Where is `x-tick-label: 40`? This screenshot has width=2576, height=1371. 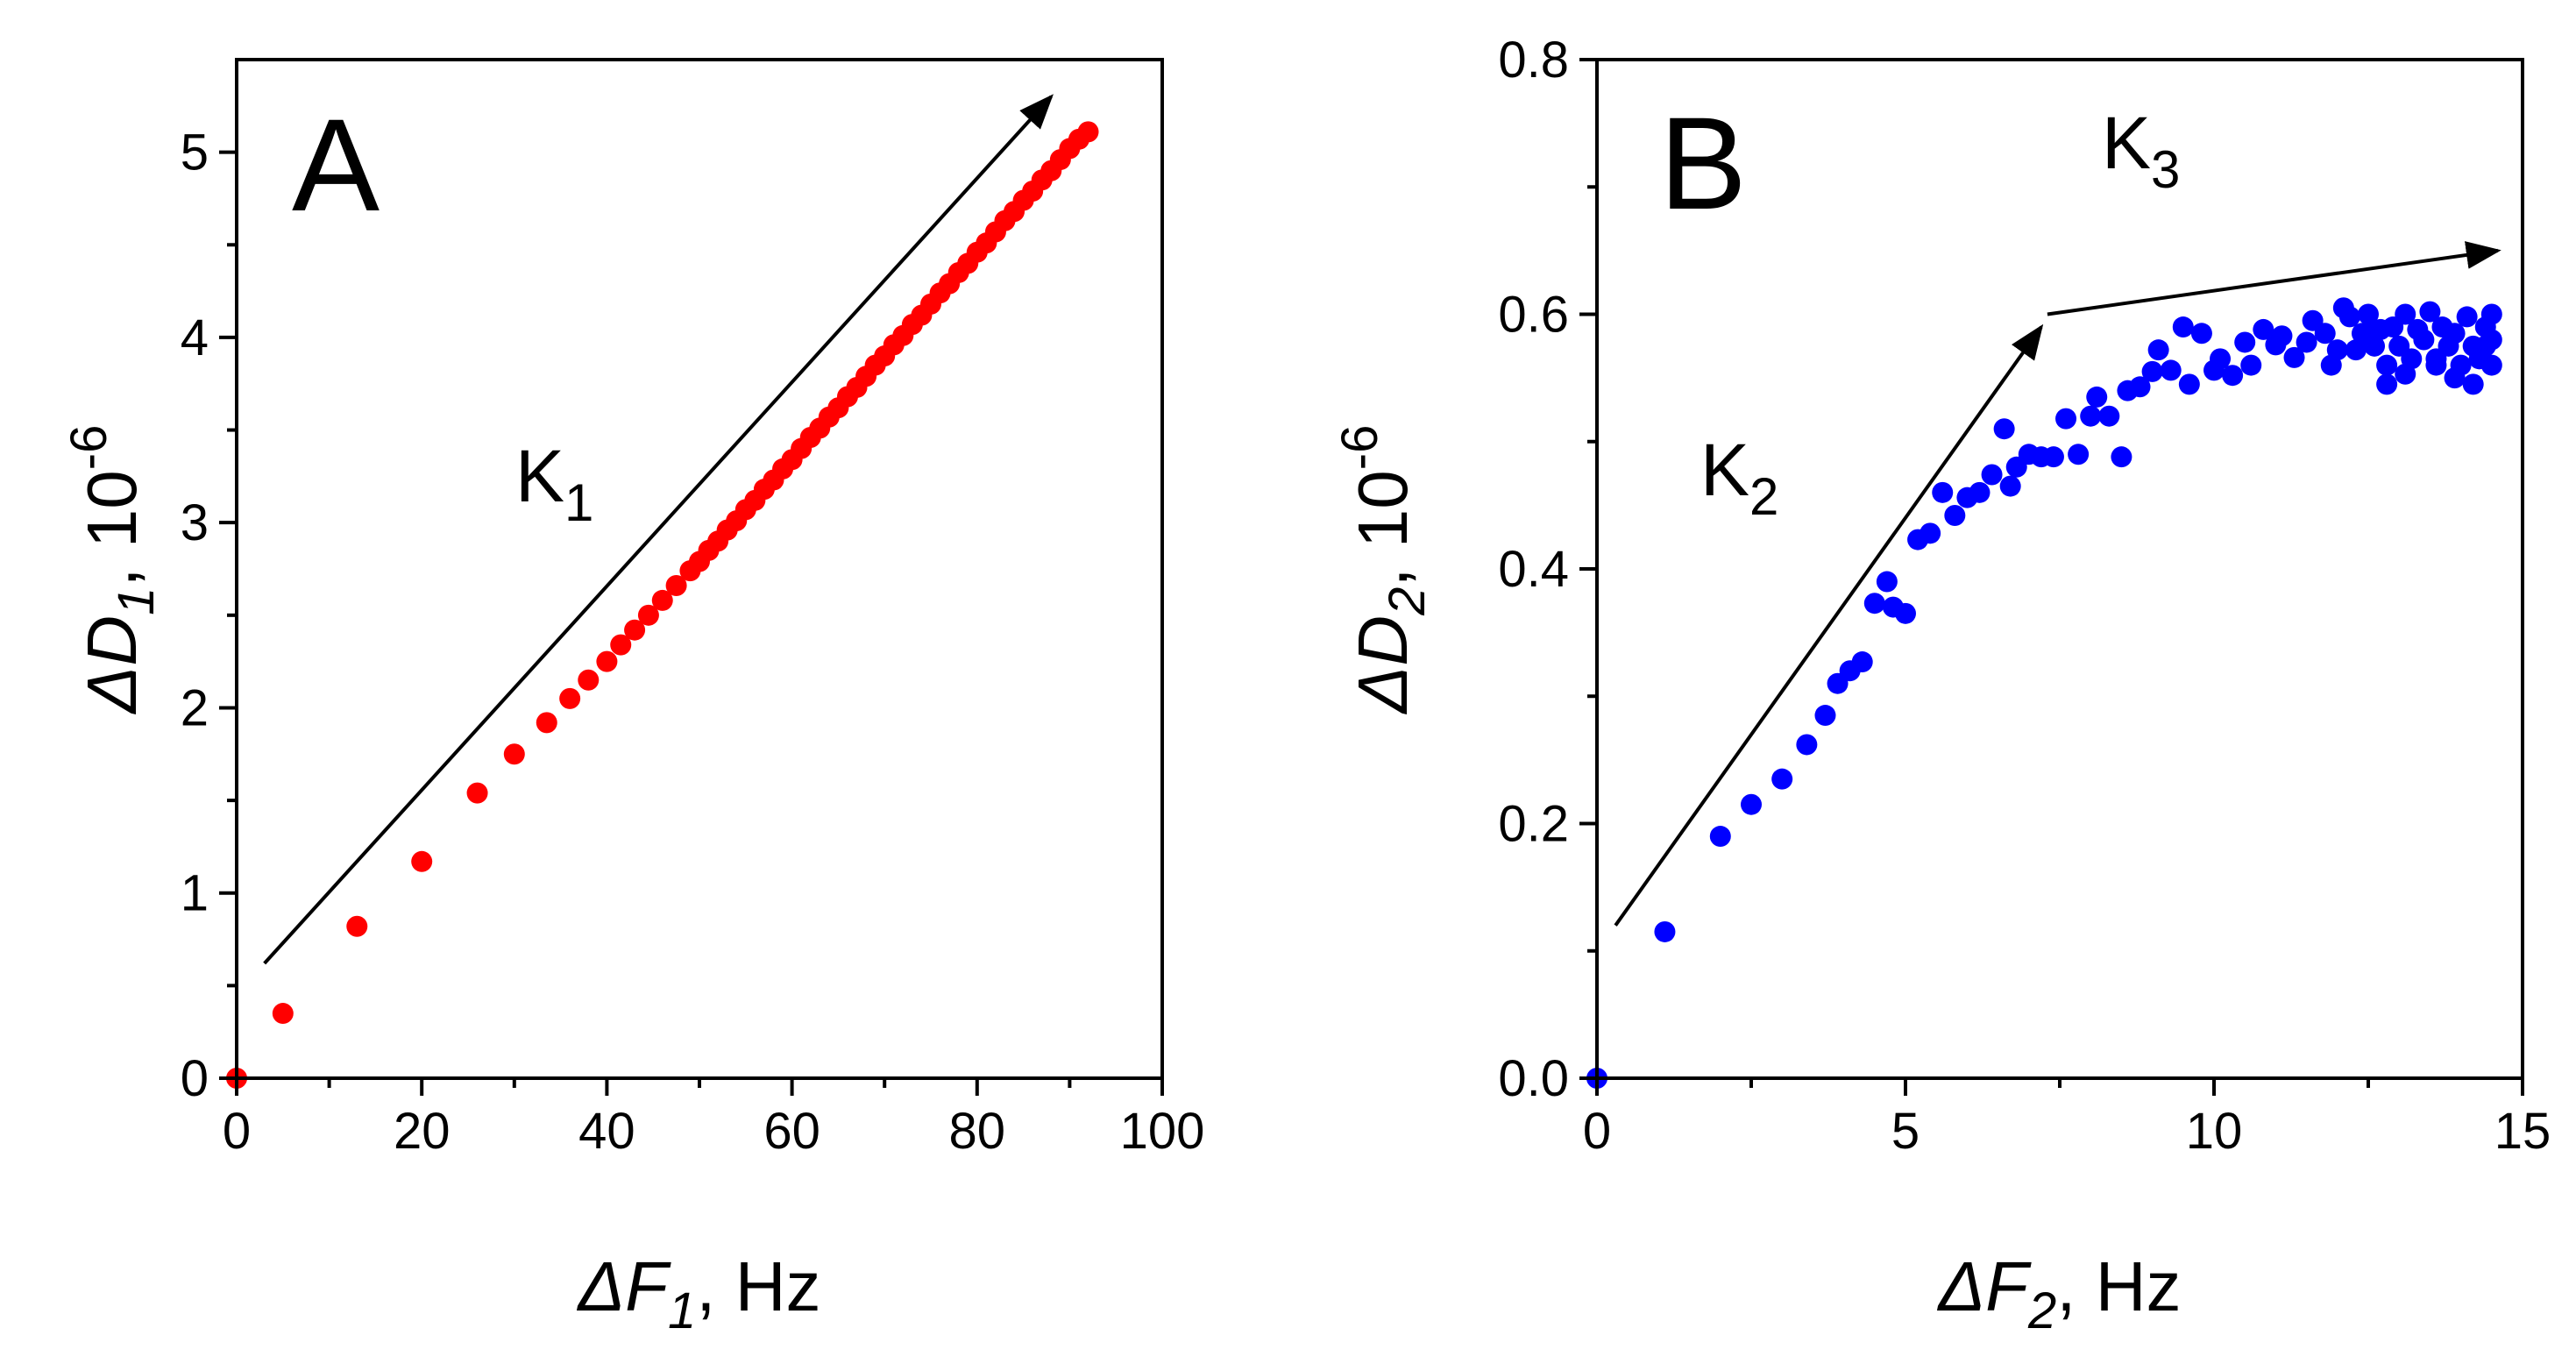
x-tick-label: 40 is located at coordinates (606, 1131).